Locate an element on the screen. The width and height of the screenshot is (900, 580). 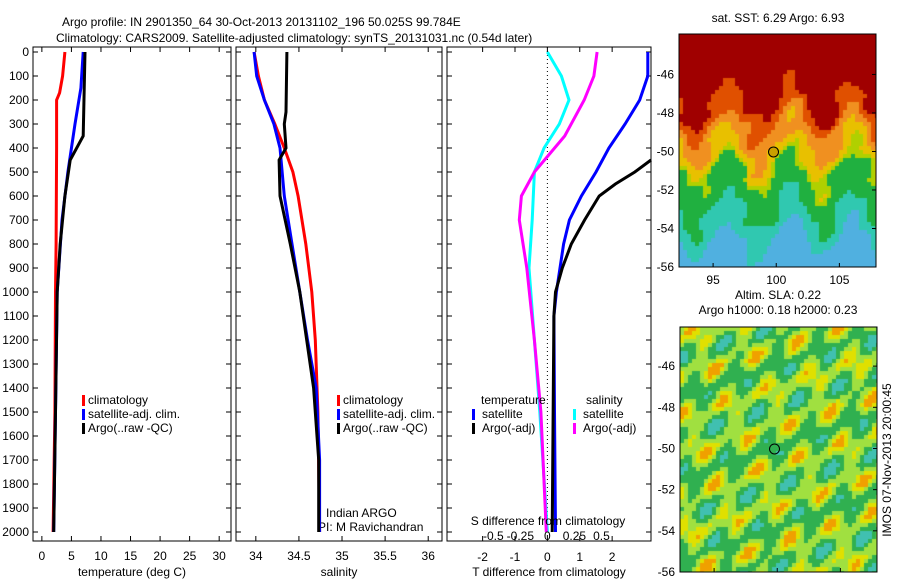
series-satellite-adj-clim- is located at coordinates (287, 291).